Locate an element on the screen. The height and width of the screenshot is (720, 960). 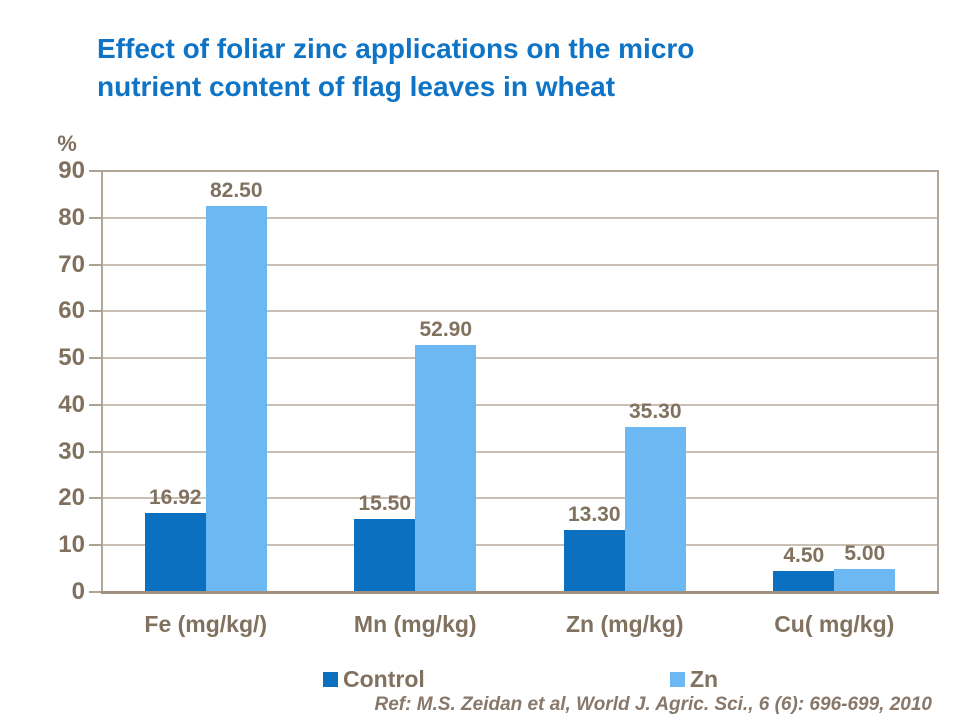
value-label: 16.92 is located at coordinates (175, 497).